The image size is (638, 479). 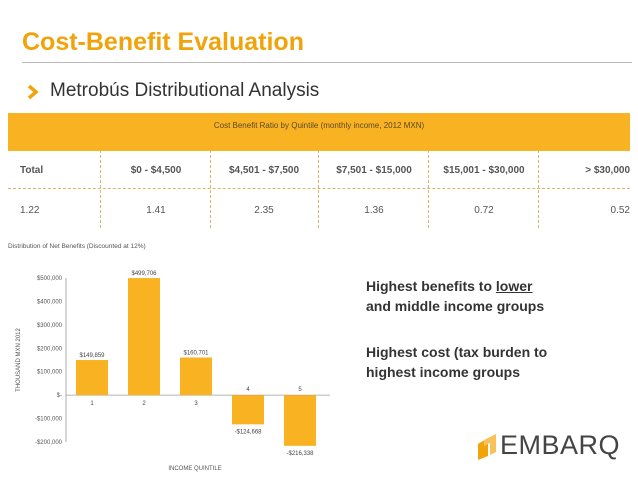 I want to click on bar-data-label: $149,859, so click(x=92, y=356).